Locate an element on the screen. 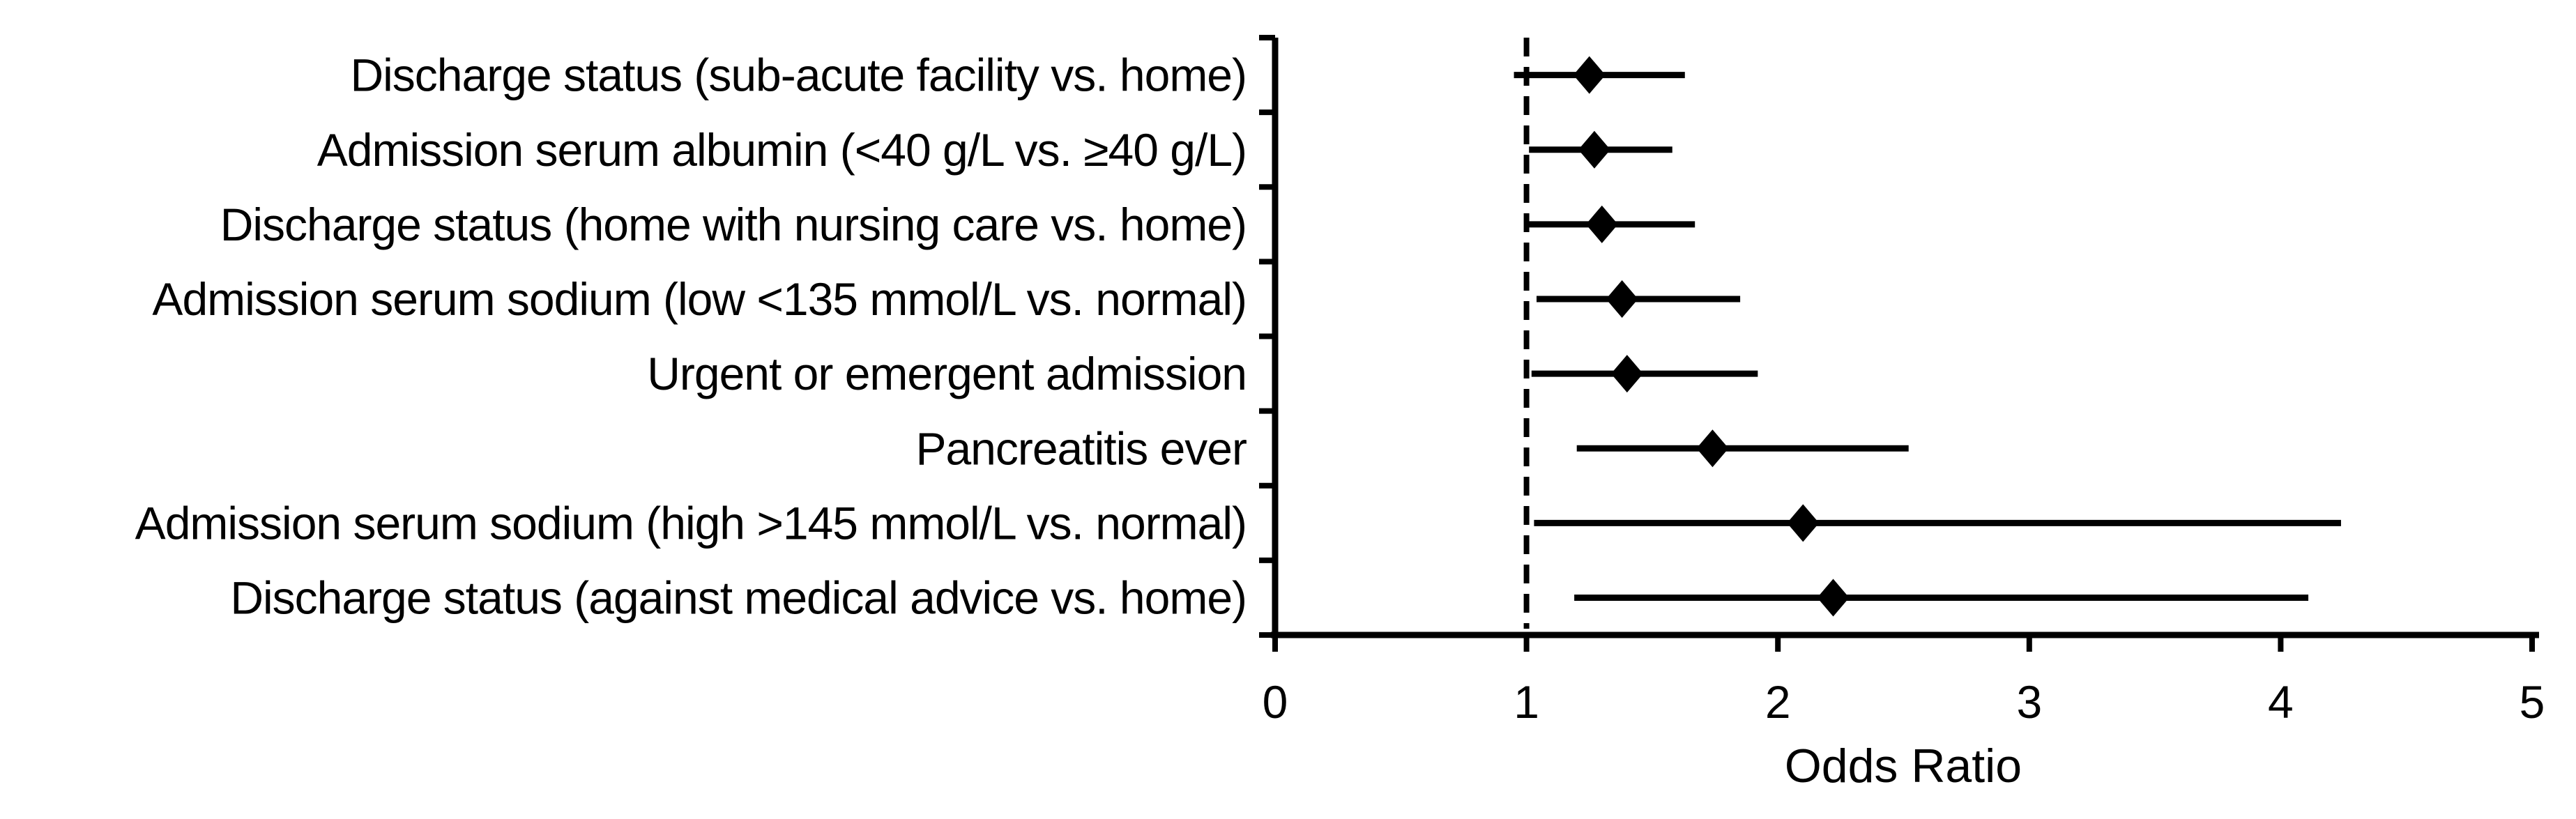 This screenshot has width=2576, height=819. x-tick-labels-layer: 0 1 2 3 4 5 is located at coordinates (1904, 702).